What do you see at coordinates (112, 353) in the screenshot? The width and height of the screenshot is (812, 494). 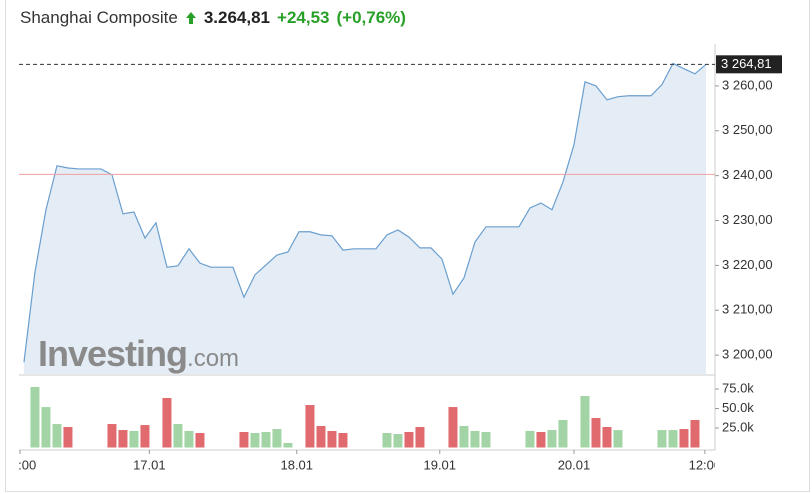 I see `watermark-brand: Investing` at bounding box center [112, 353].